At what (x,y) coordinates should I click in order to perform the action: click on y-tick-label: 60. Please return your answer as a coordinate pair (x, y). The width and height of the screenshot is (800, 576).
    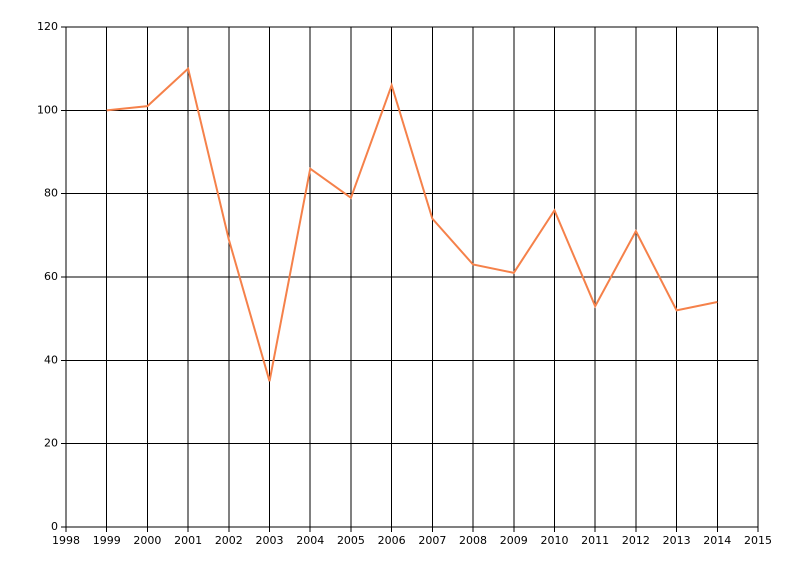
    Looking at the image, I should click on (51, 276).